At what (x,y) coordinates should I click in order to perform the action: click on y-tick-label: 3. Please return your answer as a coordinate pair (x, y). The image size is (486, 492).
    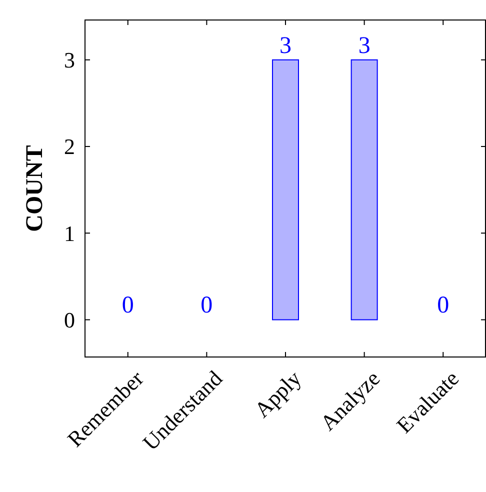
    Looking at the image, I should click on (69, 60).